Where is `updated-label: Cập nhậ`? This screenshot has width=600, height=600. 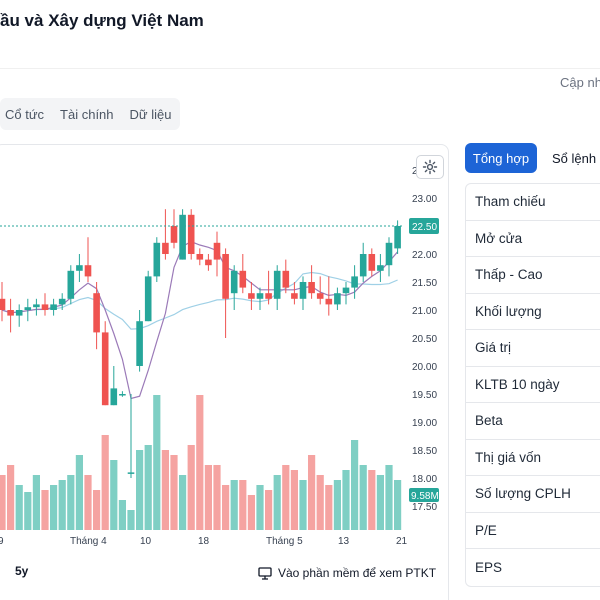 updated-label: Cập nhậ is located at coordinates (580, 82).